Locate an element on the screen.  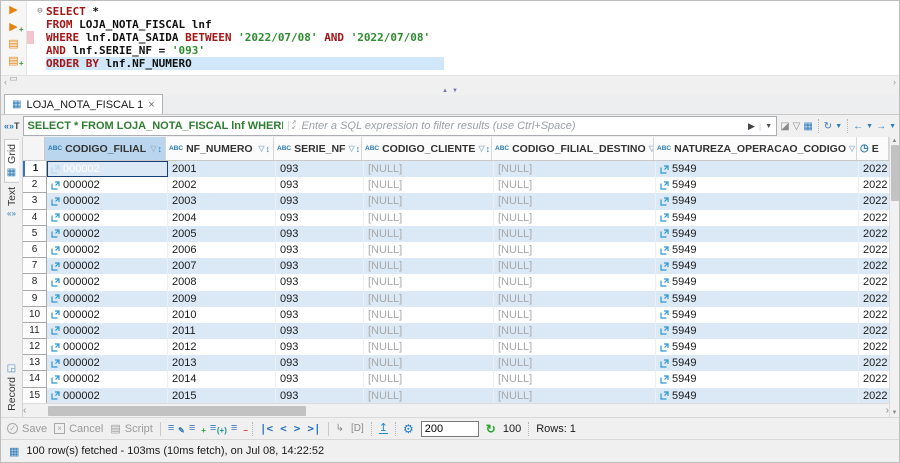
script-button: ▤ Script is located at coordinates (131, 429).